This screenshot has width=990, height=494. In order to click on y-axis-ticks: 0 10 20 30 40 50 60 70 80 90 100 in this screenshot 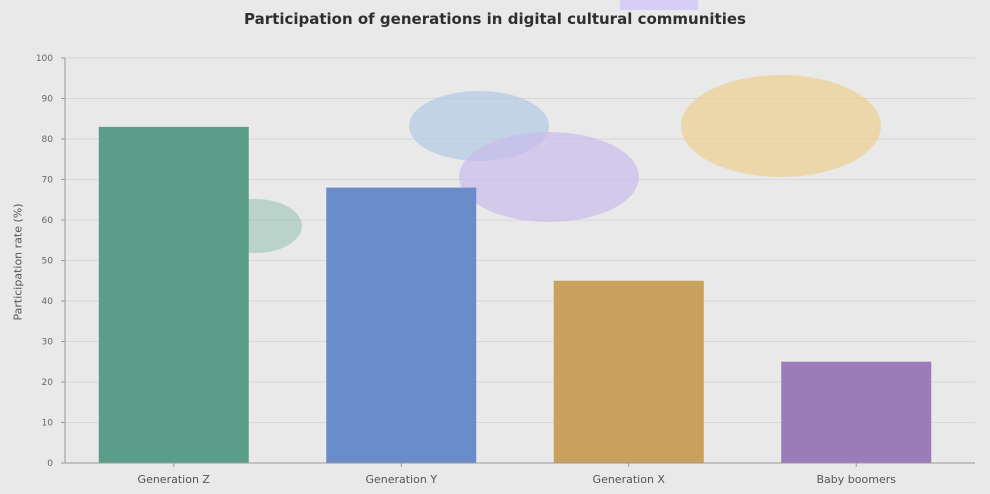, I will do `click(50, 261)`.